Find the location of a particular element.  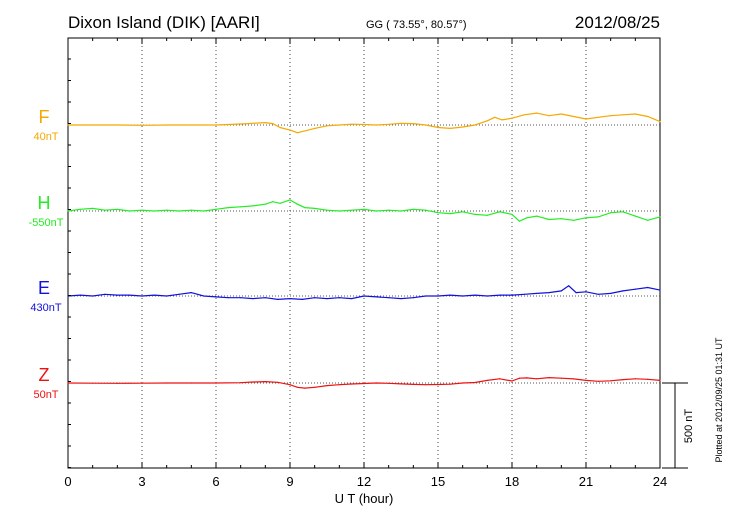

trace-name-e: E is located at coordinates (44, 288).